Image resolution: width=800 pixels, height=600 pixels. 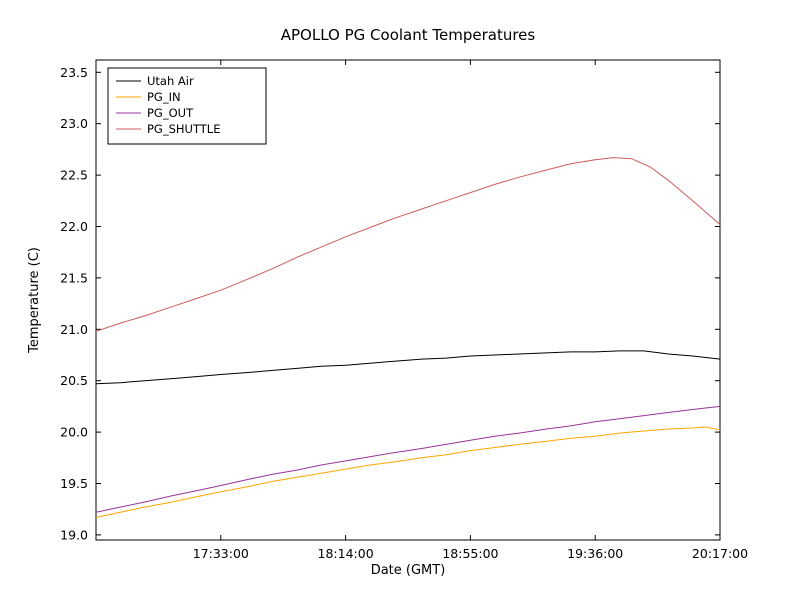 I want to click on legend-label: PG_OUT, so click(x=170, y=113).